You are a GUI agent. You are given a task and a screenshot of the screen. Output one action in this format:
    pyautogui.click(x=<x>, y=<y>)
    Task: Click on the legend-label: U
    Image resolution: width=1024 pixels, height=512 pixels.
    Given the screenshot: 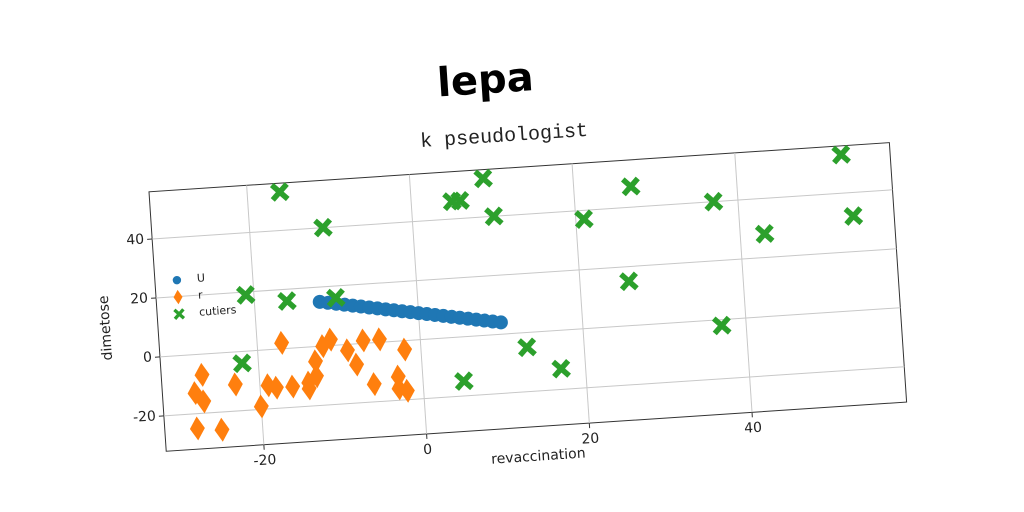 What is the action you would take?
    pyautogui.click(x=200, y=278)
    